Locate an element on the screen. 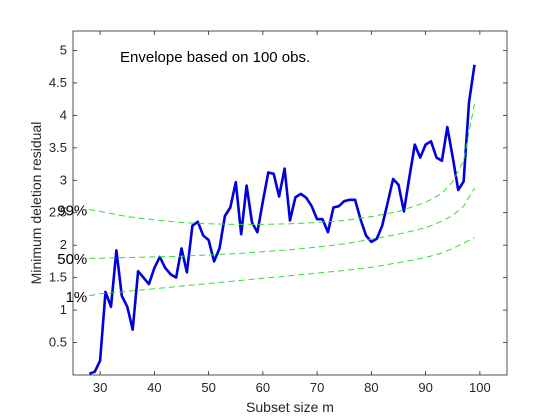 This screenshot has height=420, width=560. x-tick-label: 70 is located at coordinates (317, 387).